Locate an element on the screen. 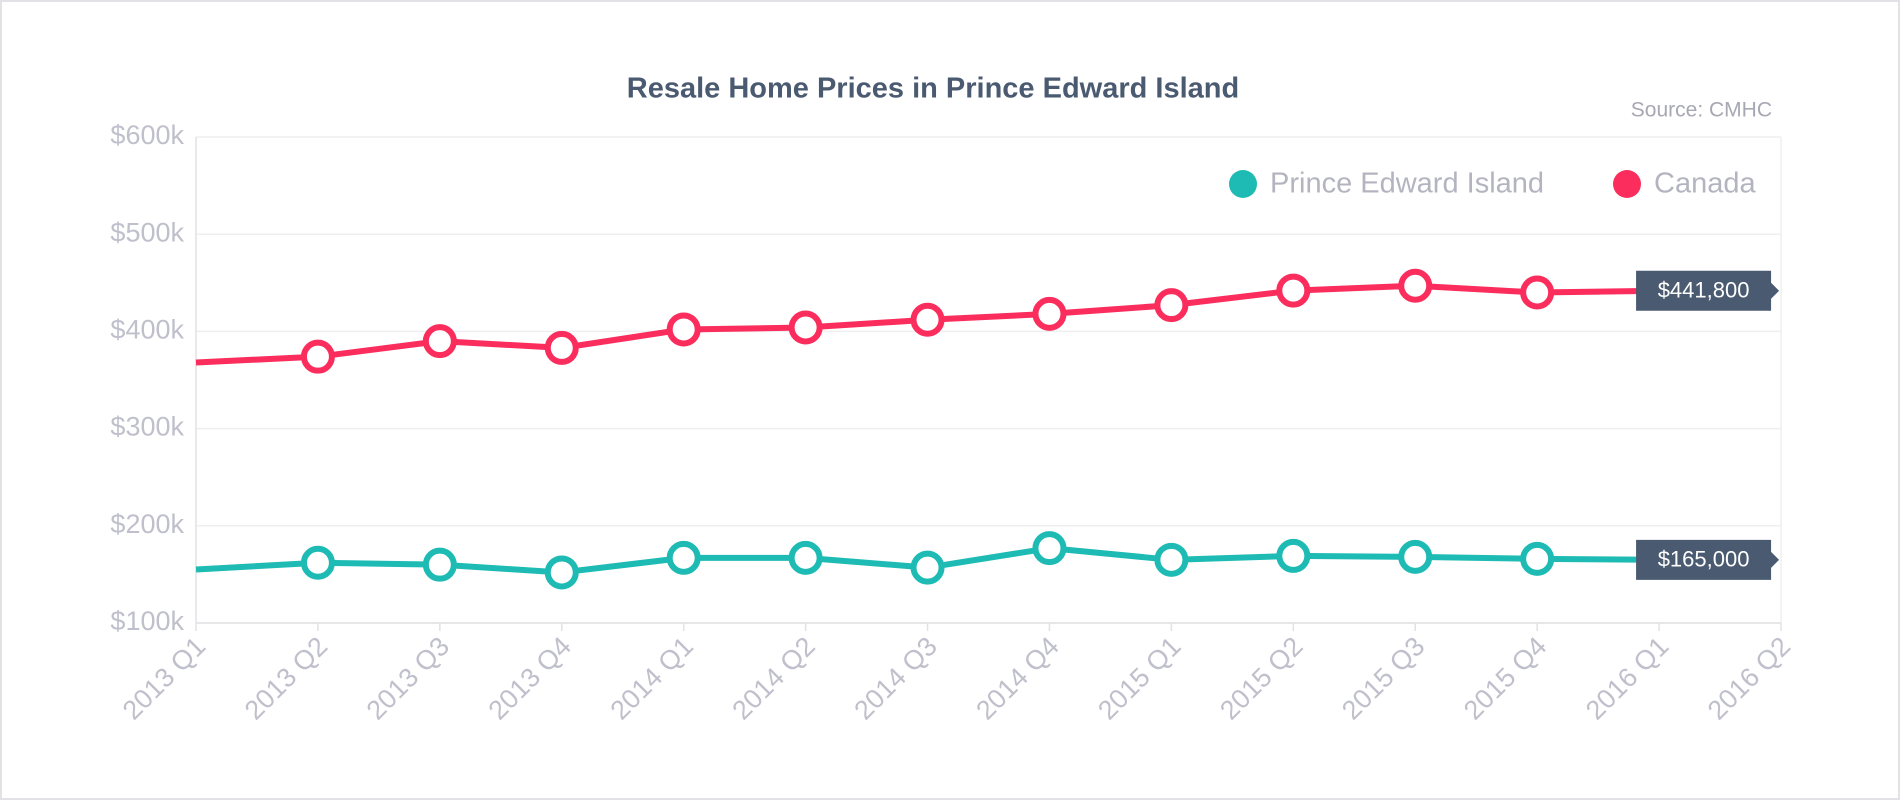 Image resolution: width=1900 pixels, height=800 pixels. y-tick-label: $400k is located at coordinates (147, 330).